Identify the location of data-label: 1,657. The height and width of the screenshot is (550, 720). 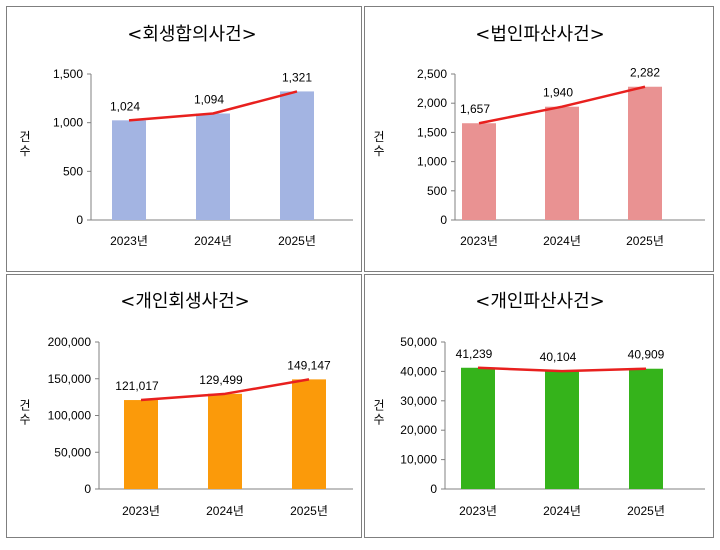
(475, 109).